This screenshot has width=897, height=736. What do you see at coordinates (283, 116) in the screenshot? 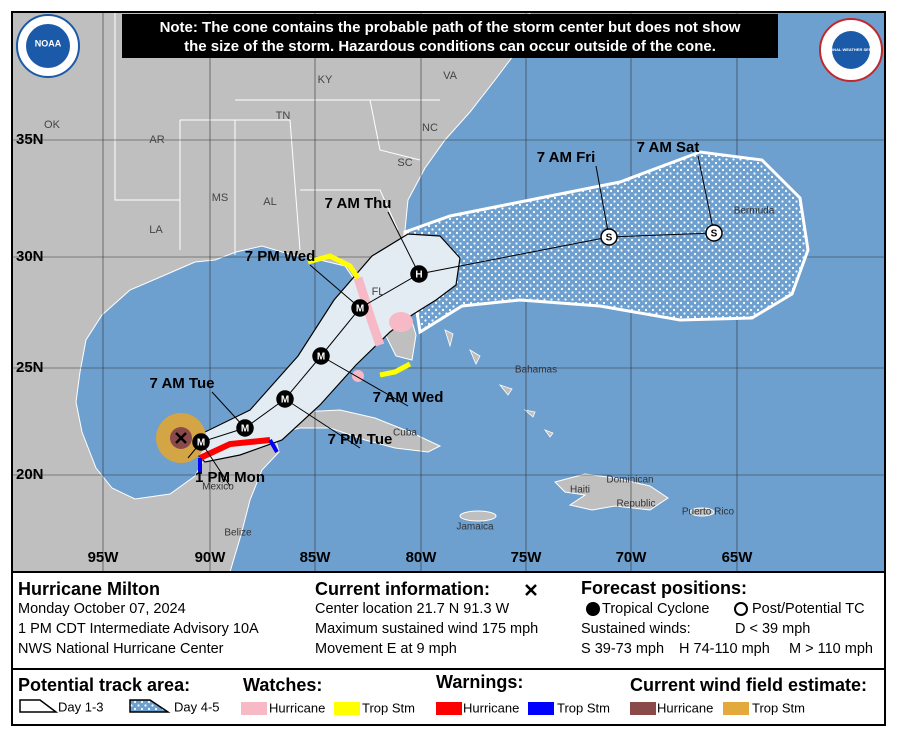
I see `state-label: TN` at bounding box center [283, 116].